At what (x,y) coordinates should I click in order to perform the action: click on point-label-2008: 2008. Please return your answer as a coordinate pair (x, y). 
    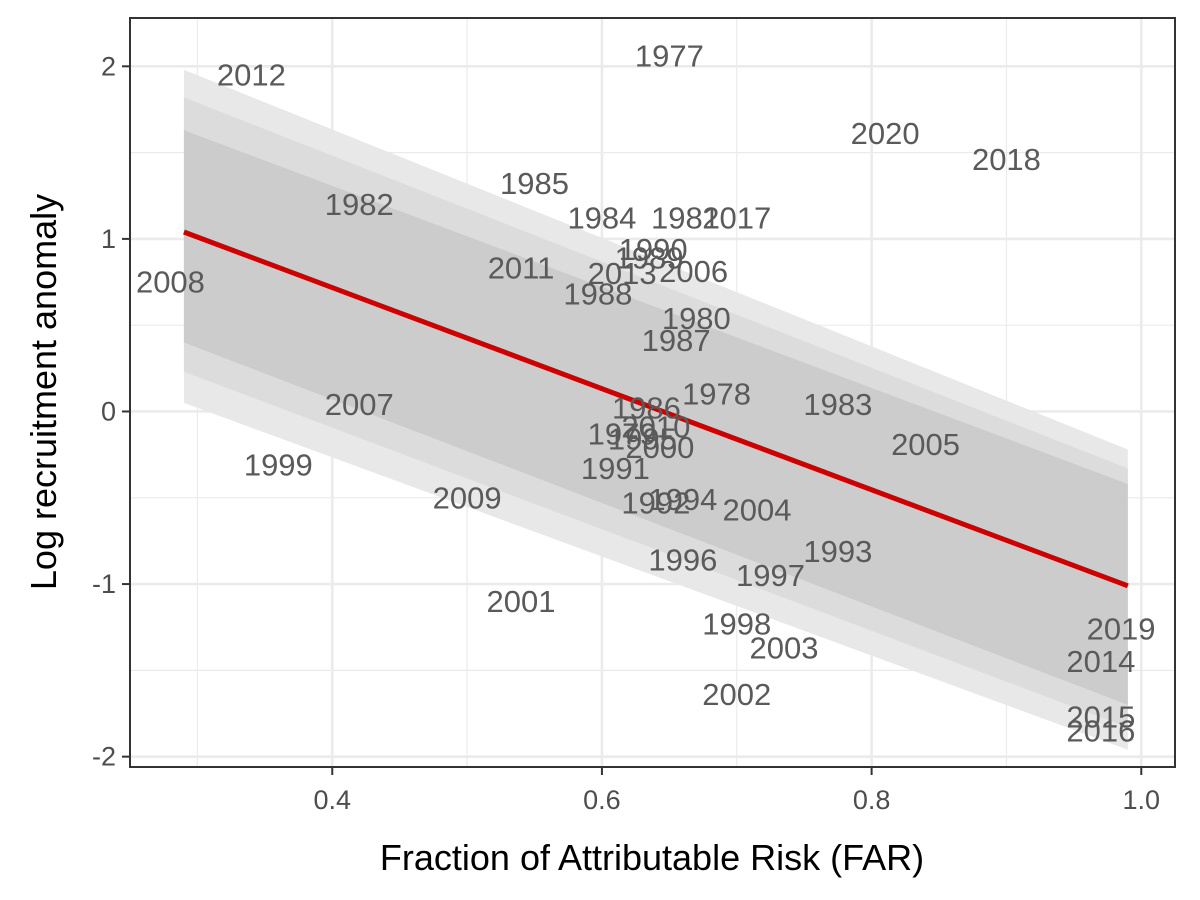
    Looking at the image, I should click on (170, 282).